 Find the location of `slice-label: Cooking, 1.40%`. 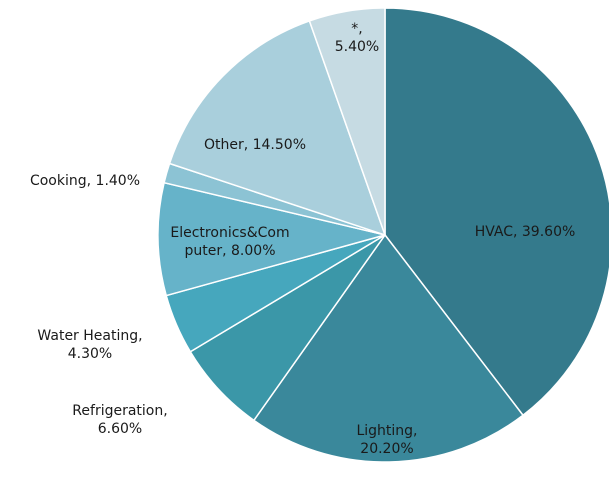

slice-label: Cooking, 1.40% is located at coordinates (85, 181).